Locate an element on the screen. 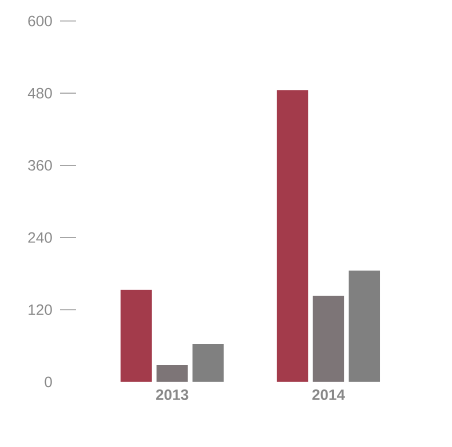  x-tick-label: 2013 is located at coordinates (172, 394).